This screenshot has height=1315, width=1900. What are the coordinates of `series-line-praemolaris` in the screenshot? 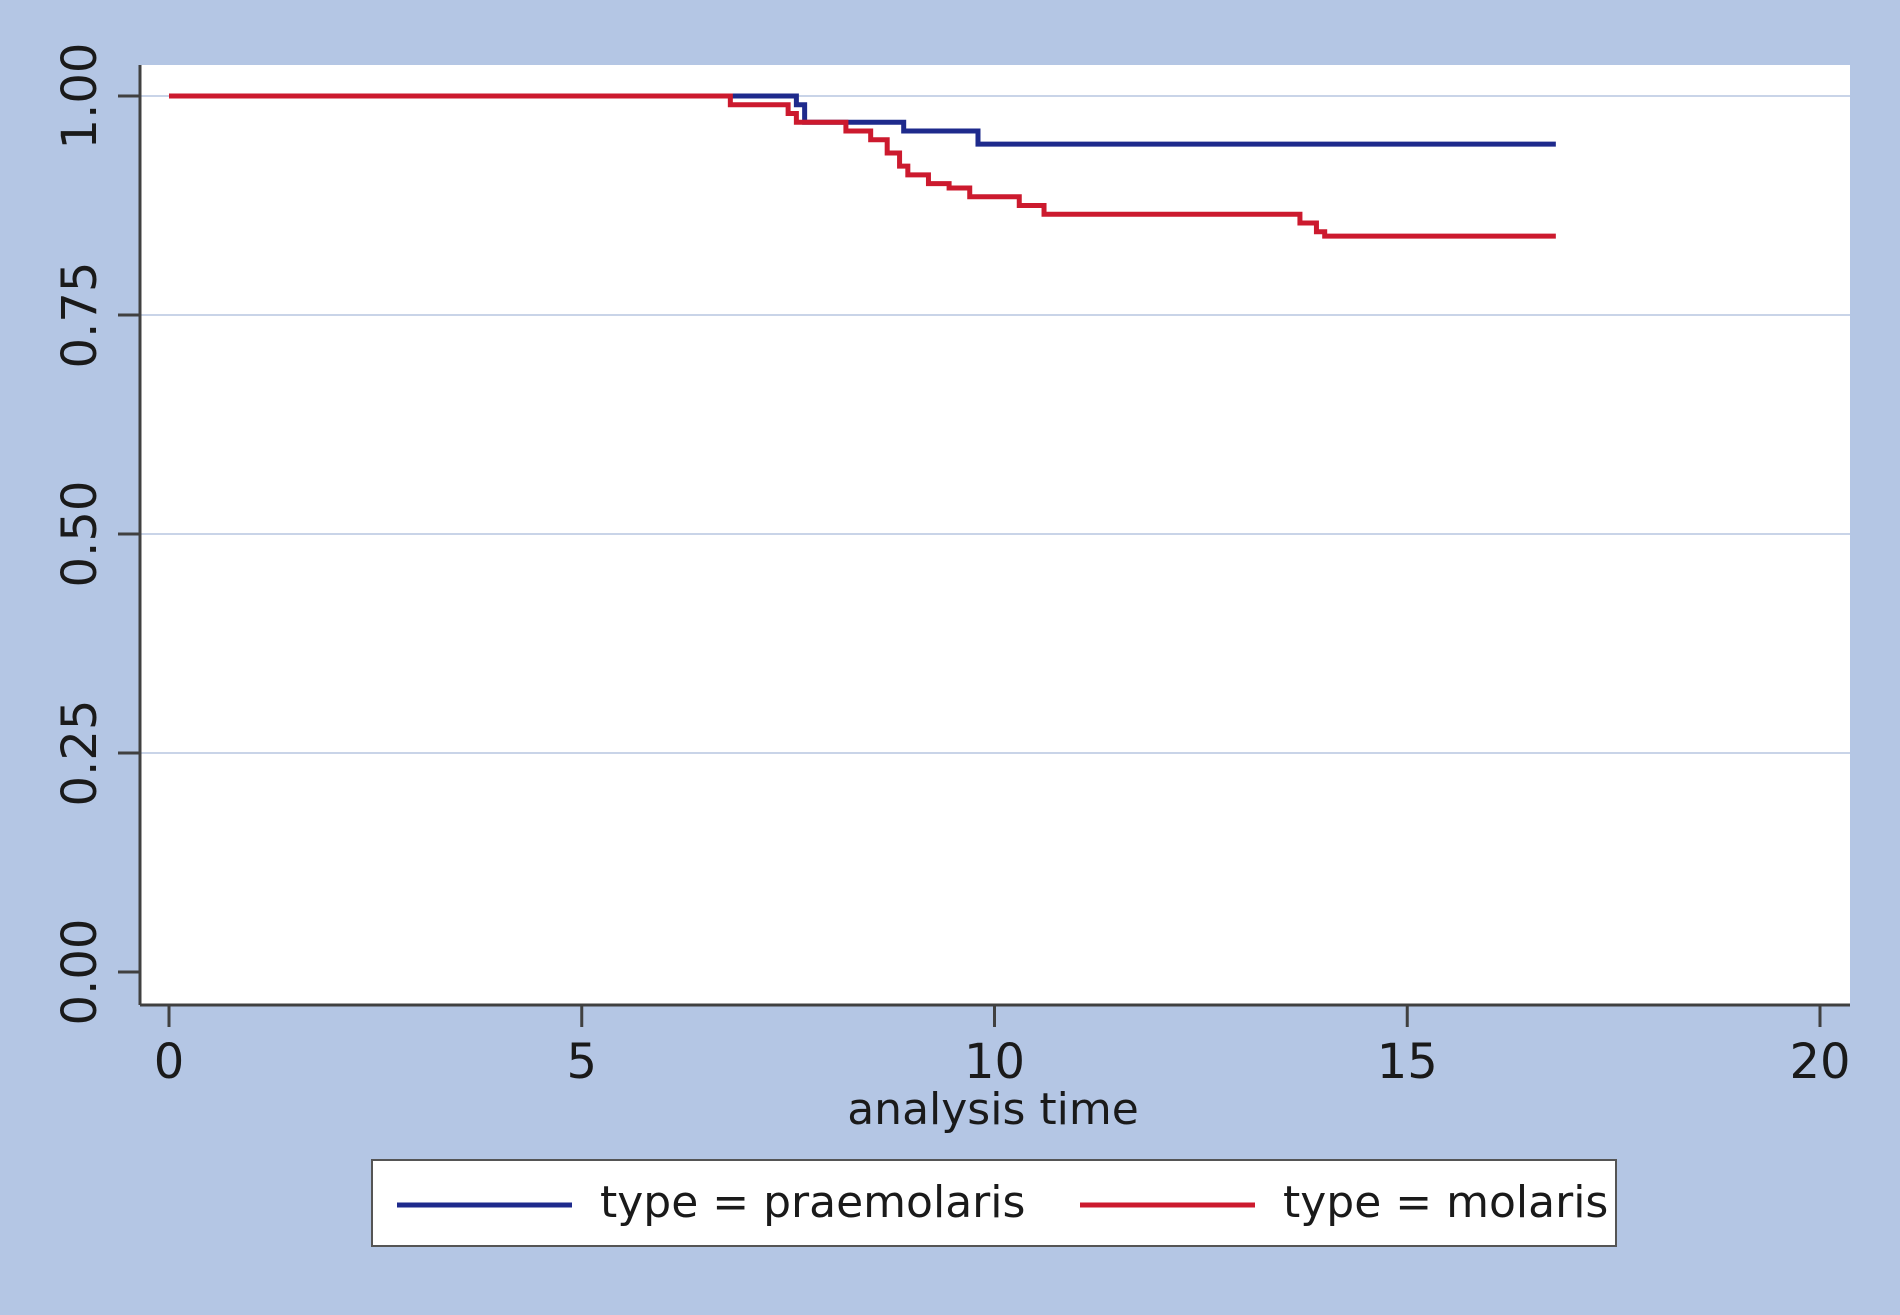 It's located at (862, 120).